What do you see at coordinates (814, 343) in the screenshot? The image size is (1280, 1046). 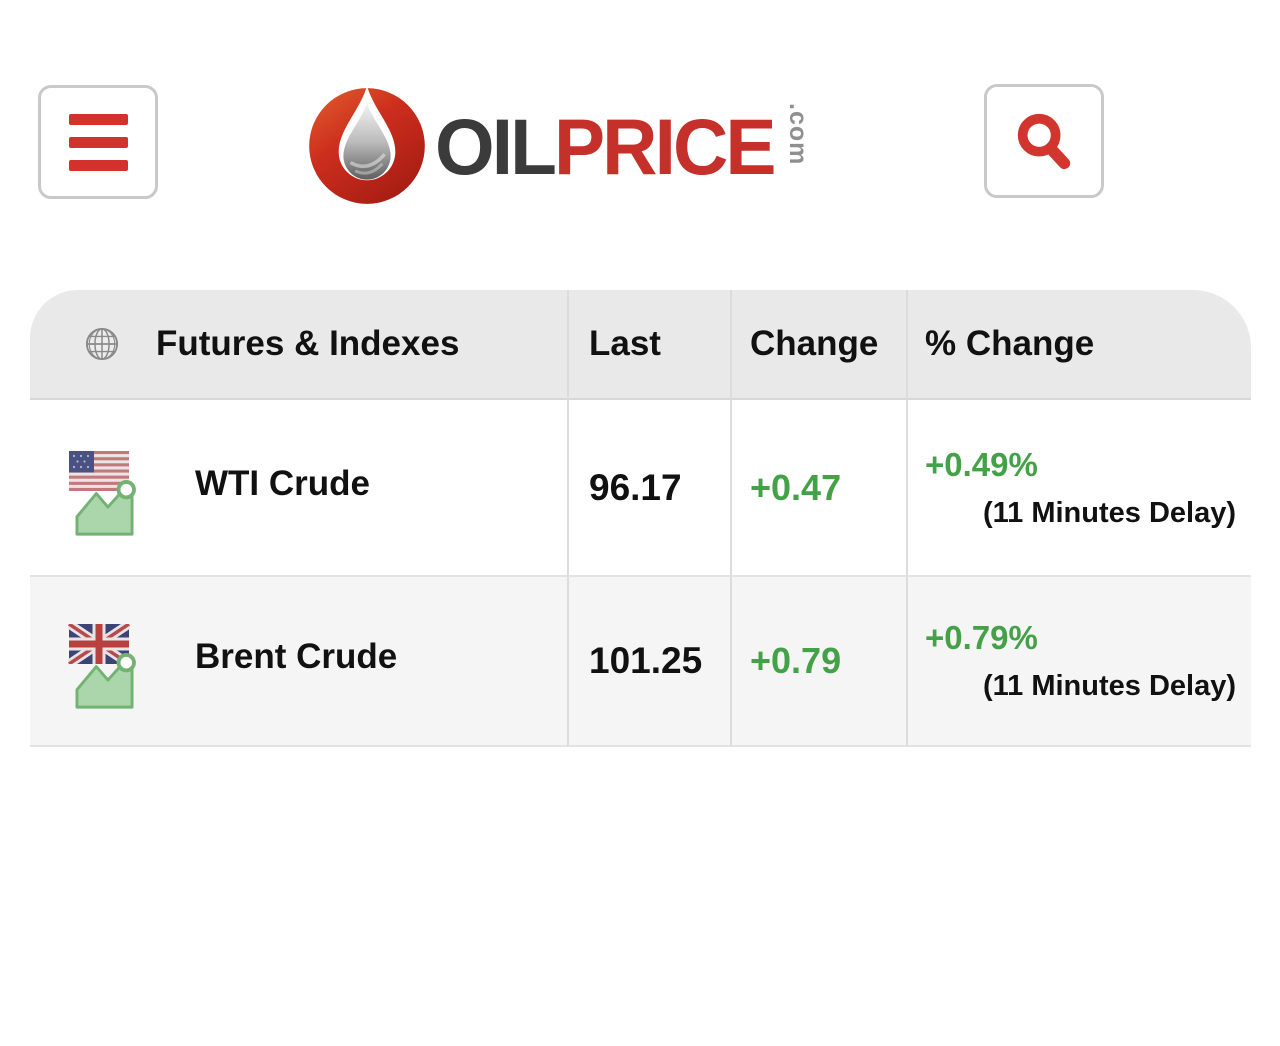 I see `column-header-label: Change` at bounding box center [814, 343].